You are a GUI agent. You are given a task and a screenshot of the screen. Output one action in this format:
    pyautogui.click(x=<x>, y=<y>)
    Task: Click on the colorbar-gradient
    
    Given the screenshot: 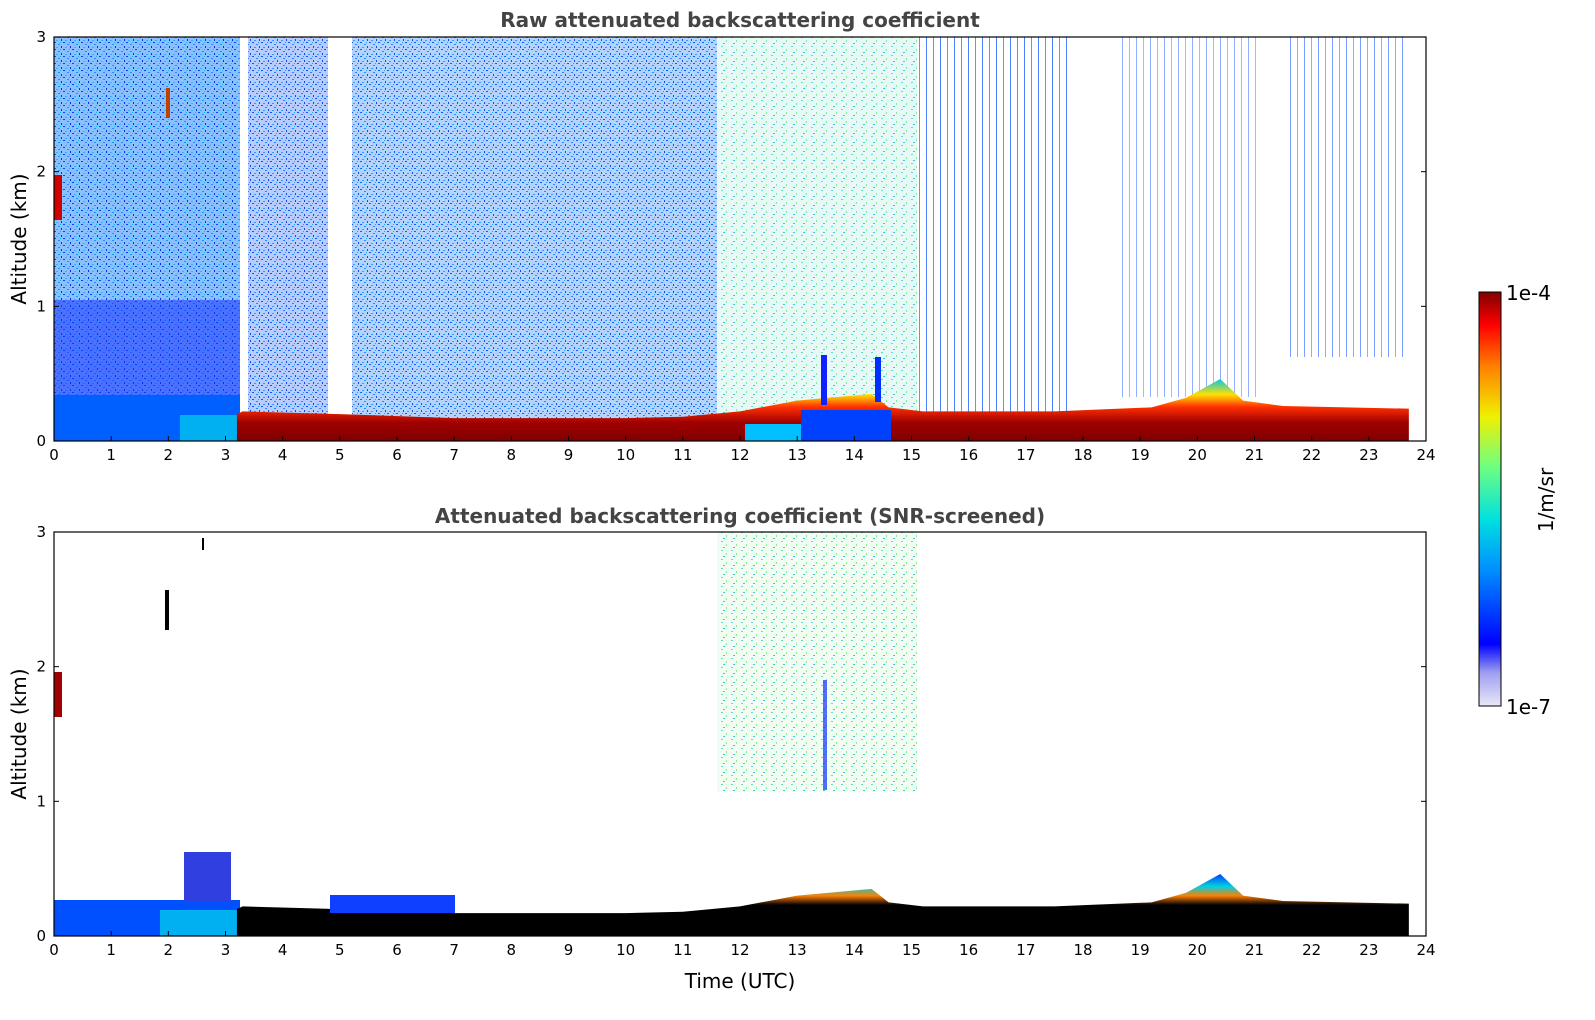 What is the action you would take?
    pyautogui.click(x=1490, y=499)
    